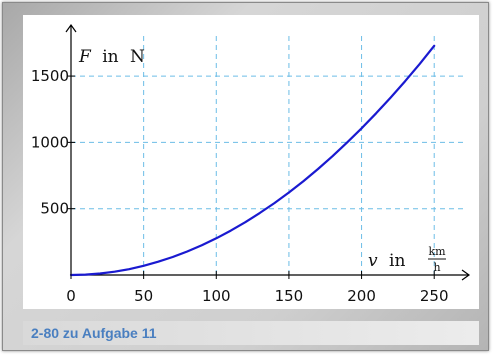 This screenshot has height=355, width=493. I want to click on y-tick-label-500: 500, so click(54, 209).